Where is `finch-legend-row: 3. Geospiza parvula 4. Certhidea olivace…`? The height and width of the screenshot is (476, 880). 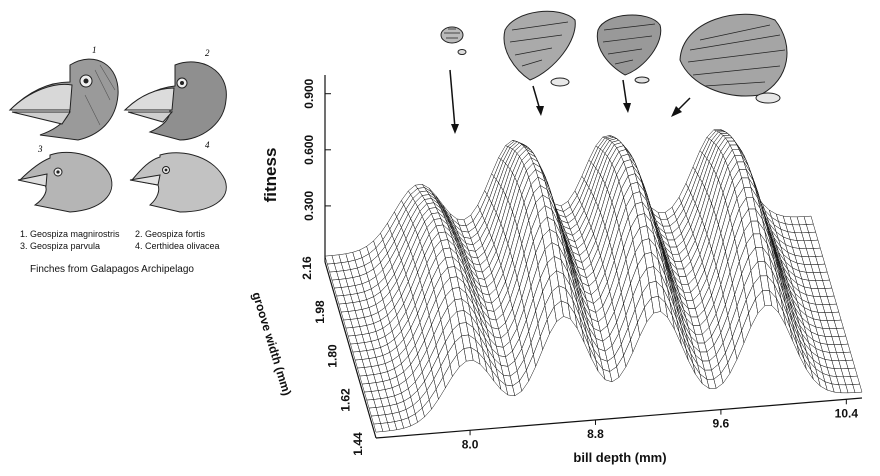 finch-legend-row: 3. Geospiza parvula 4. Certhidea olivace… is located at coordinates (135, 246).